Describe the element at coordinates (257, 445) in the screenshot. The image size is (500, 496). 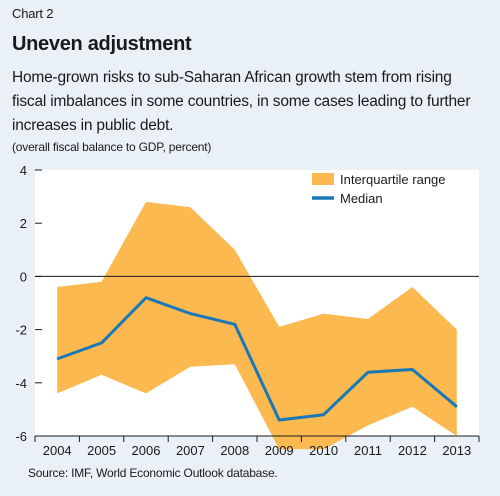
I see `x-axis: 2004 2005 2006 2007 2008 2009 2010 2011 2012 2013` at that location.